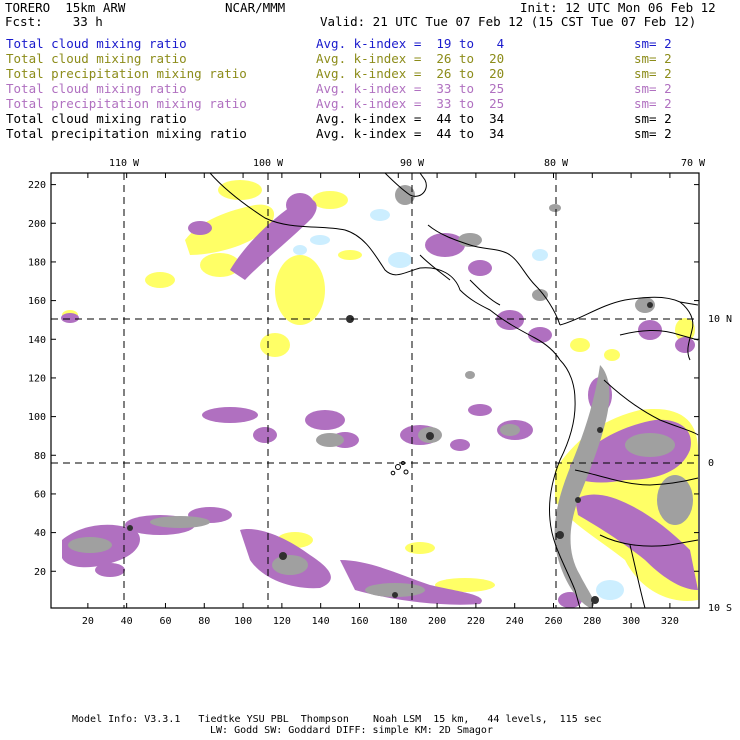  I want to click on x-tick-label: 200, so click(437, 621).